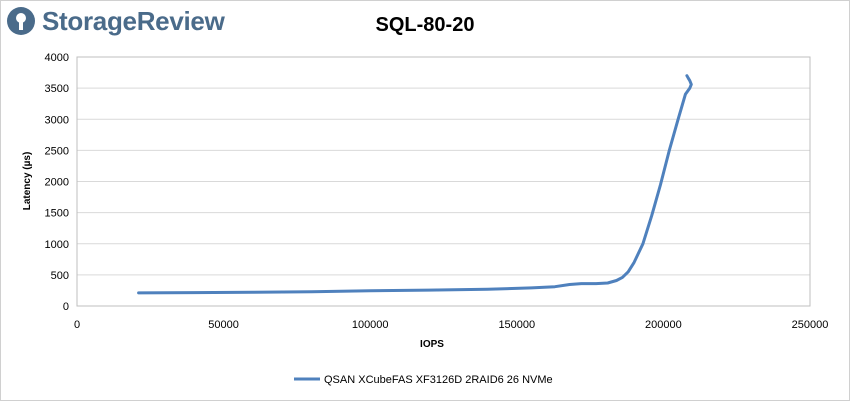  I want to click on y-axis-title: Latency (µs), so click(27, 181).